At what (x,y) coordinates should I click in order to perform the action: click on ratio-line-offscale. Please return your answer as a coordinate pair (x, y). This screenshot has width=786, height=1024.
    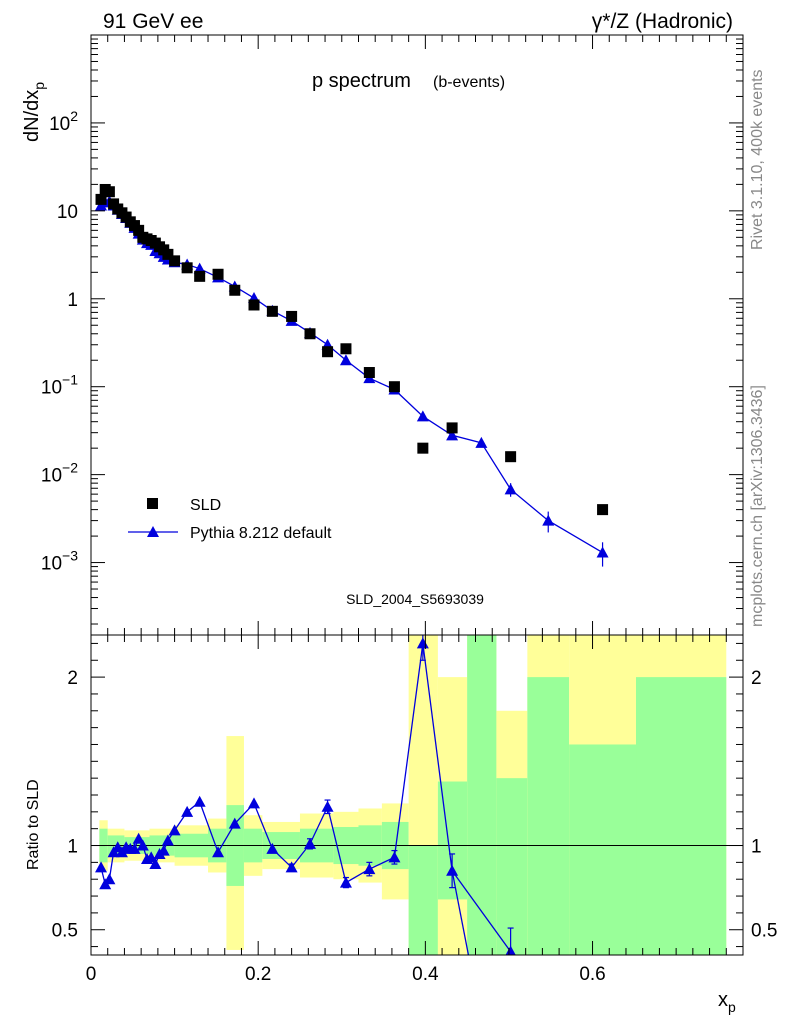
    Looking at the image, I should click on (460, 912).